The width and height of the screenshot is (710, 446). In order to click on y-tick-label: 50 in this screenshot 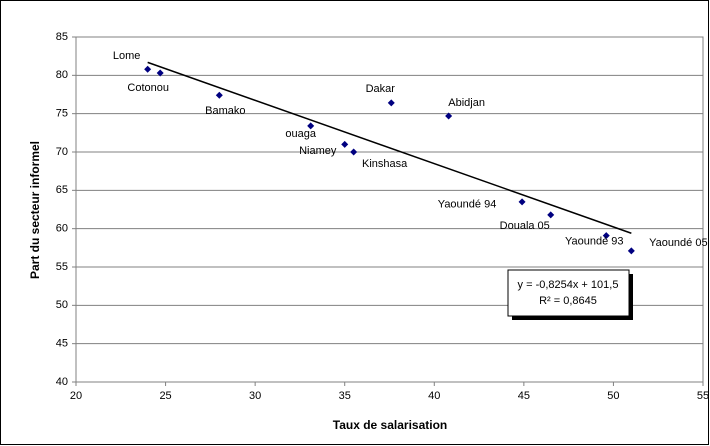, I will do `click(62, 305)`.